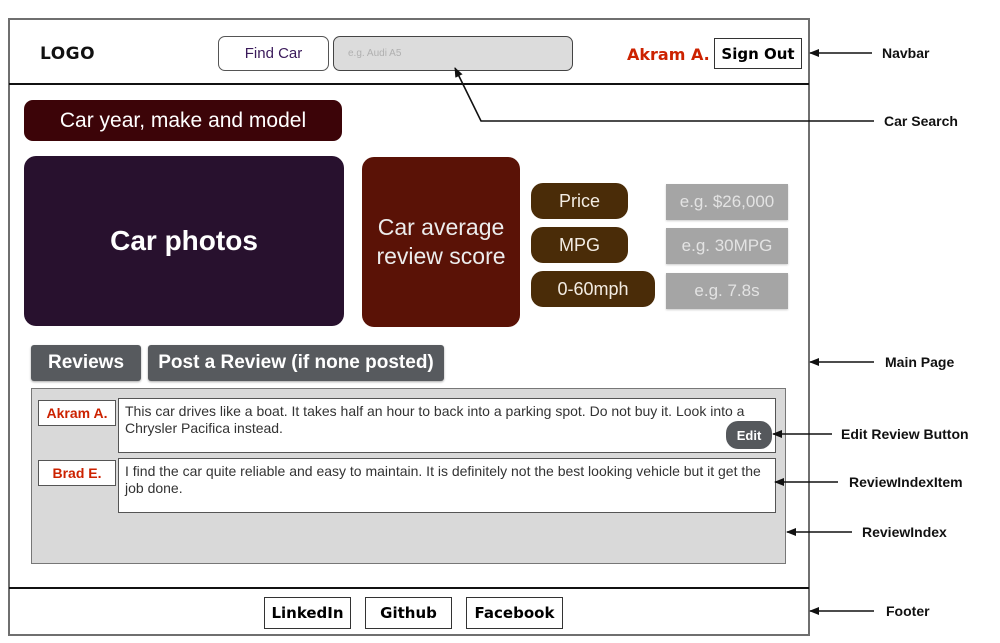 The width and height of the screenshot is (1000, 643). Describe the element at coordinates (273, 53) in the screenshot. I see `find-car-button: Find Car` at that location.